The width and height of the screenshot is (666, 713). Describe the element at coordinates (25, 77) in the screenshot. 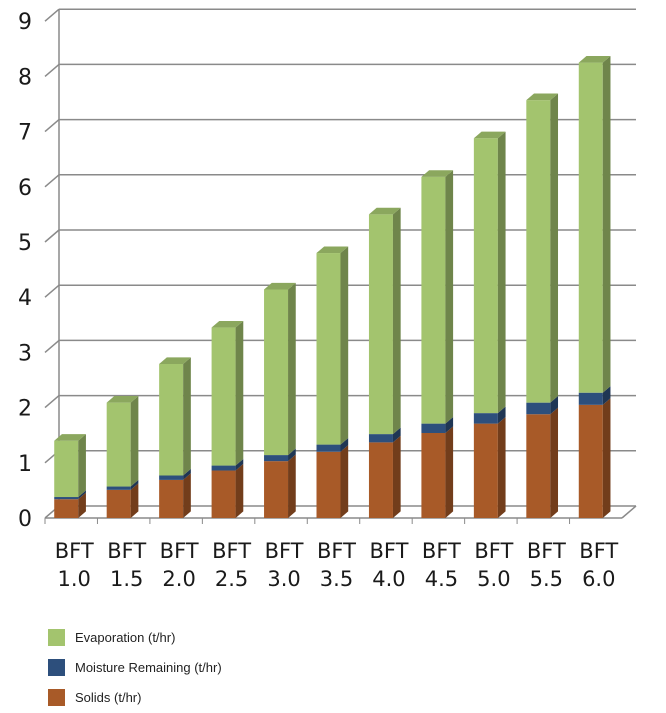

I see `y-tick-label: 8` at that location.